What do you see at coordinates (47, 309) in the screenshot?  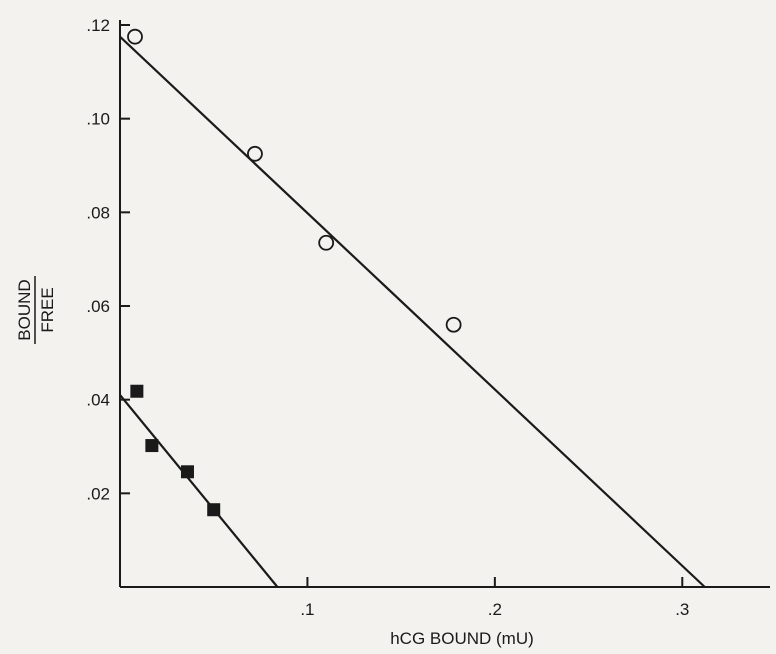 I see `y-axis-label-denominator: FREE` at bounding box center [47, 309].